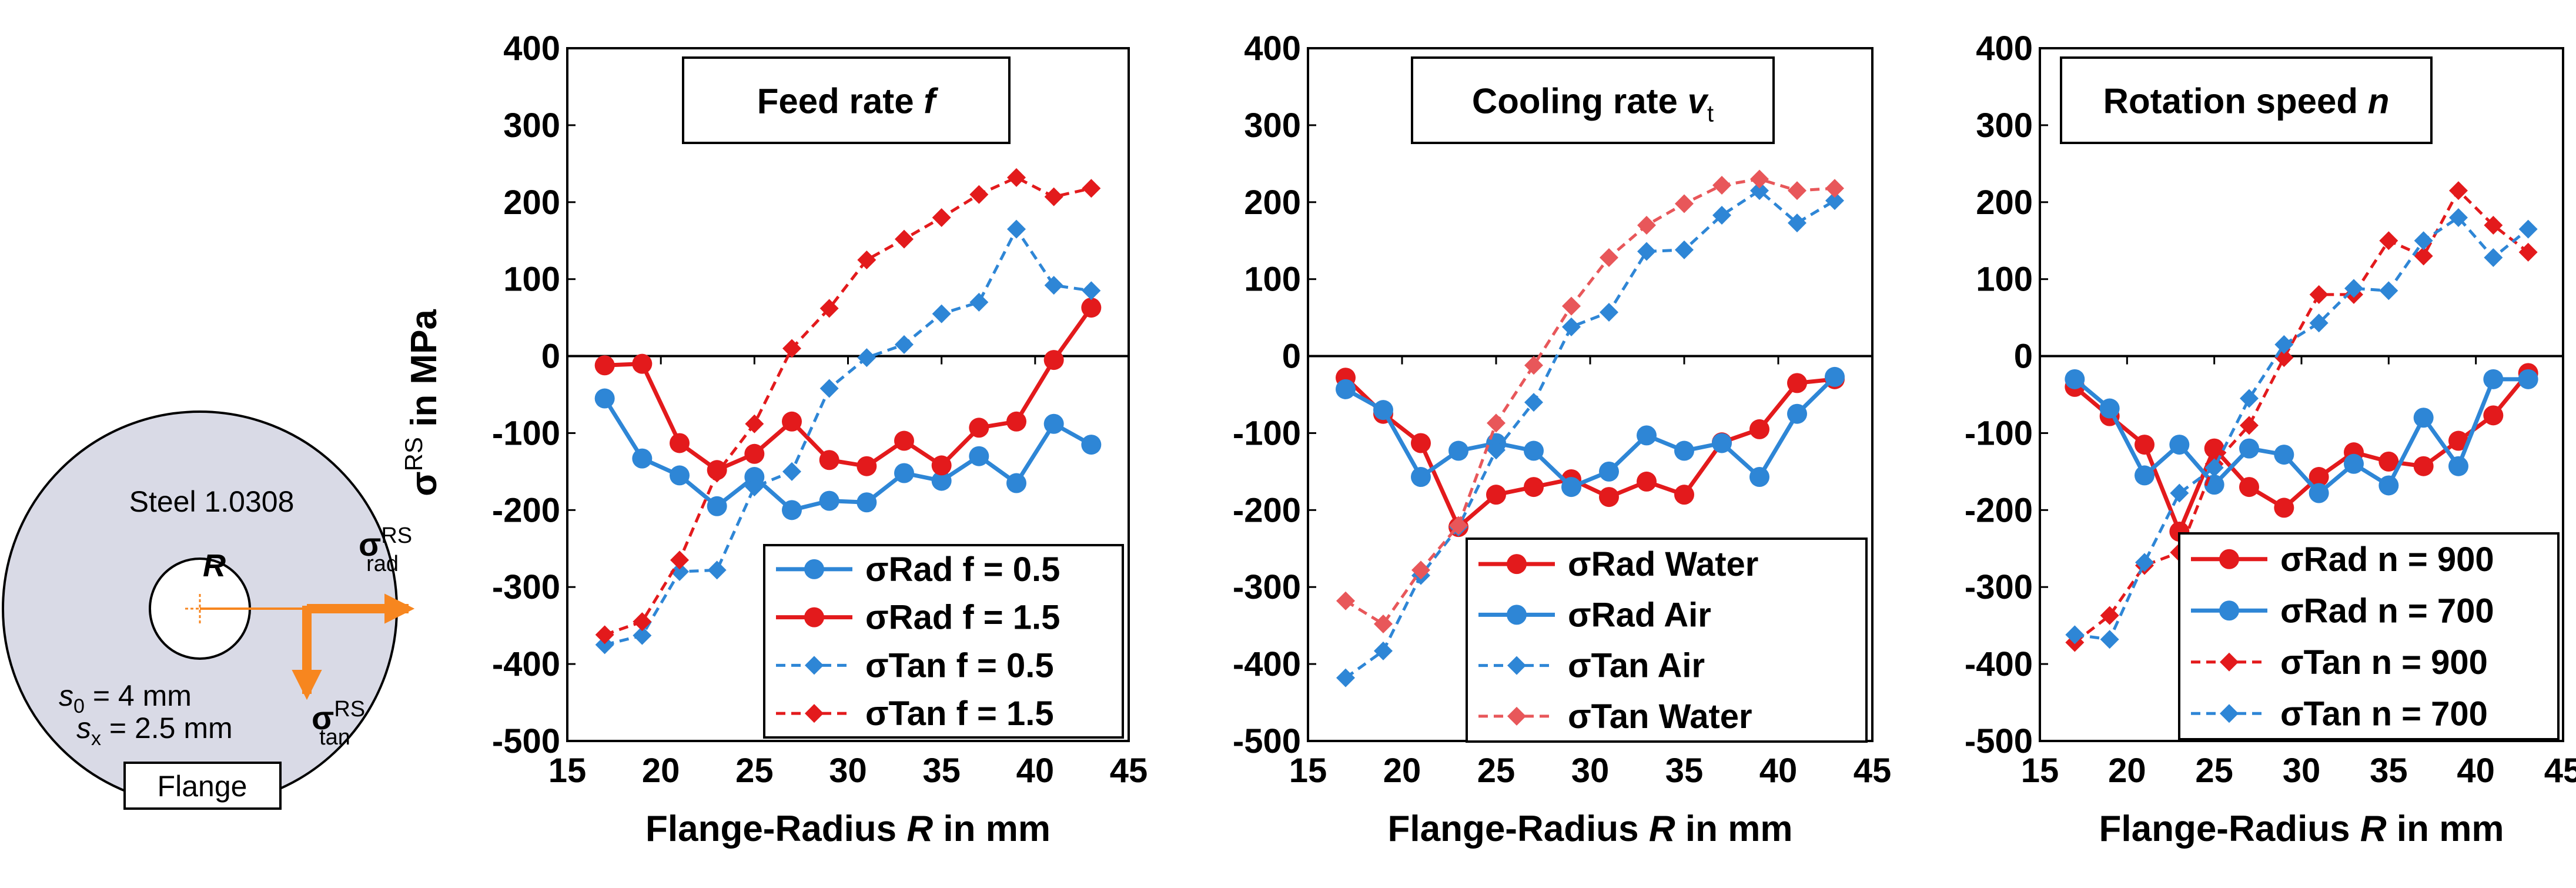  What do you see at coordinates (526, 433) in the screenshot?
I see `y-tick-label: -100` at bounding box center [526, 433].